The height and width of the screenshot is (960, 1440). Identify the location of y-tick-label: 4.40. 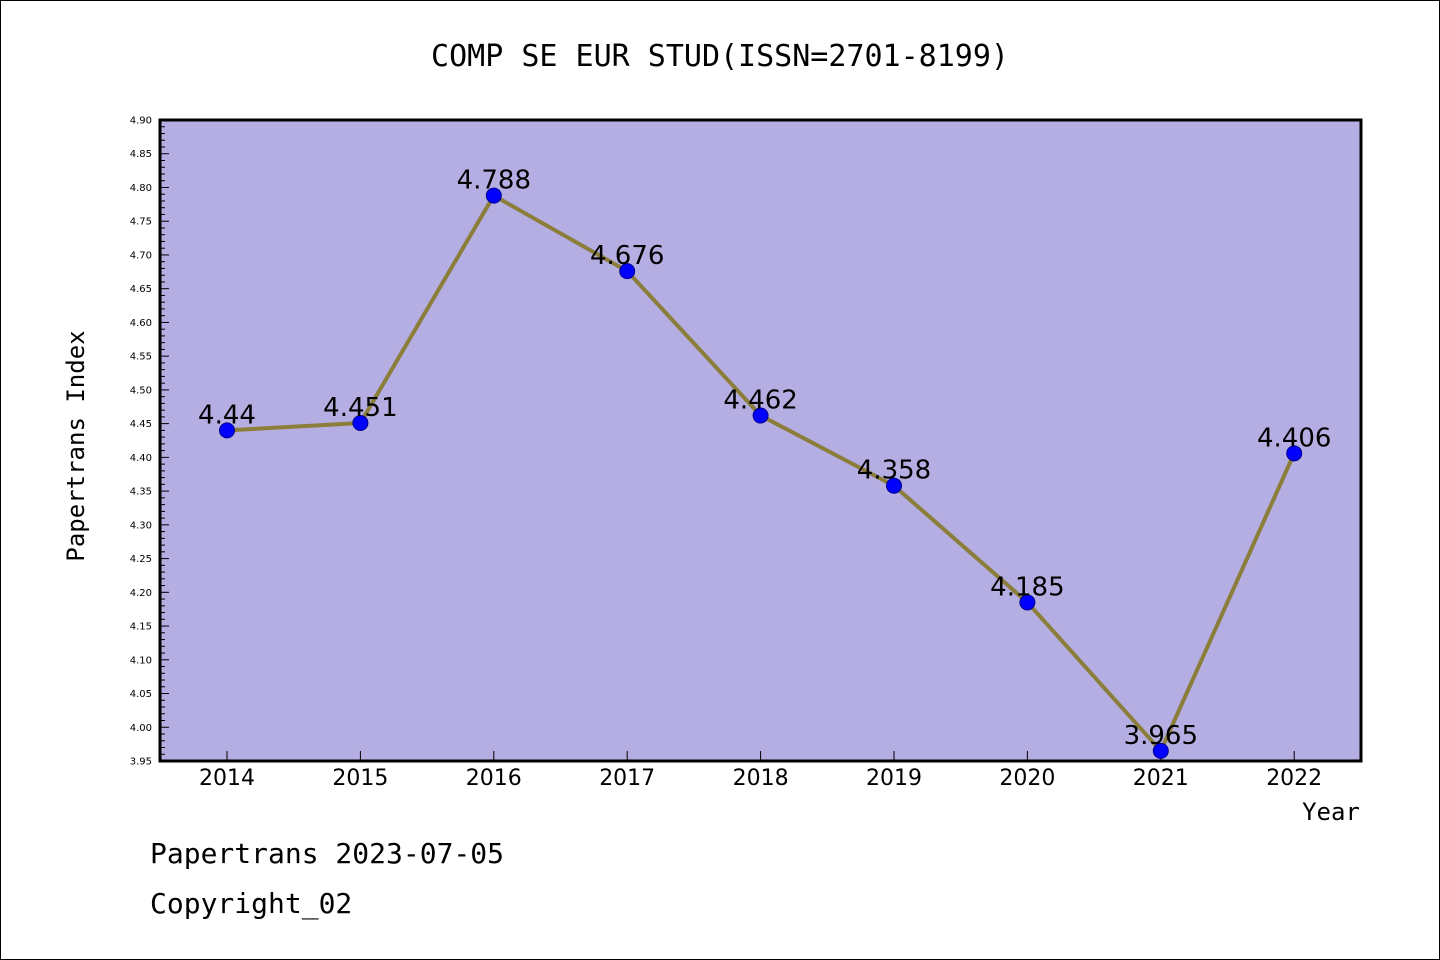
(141, 458).